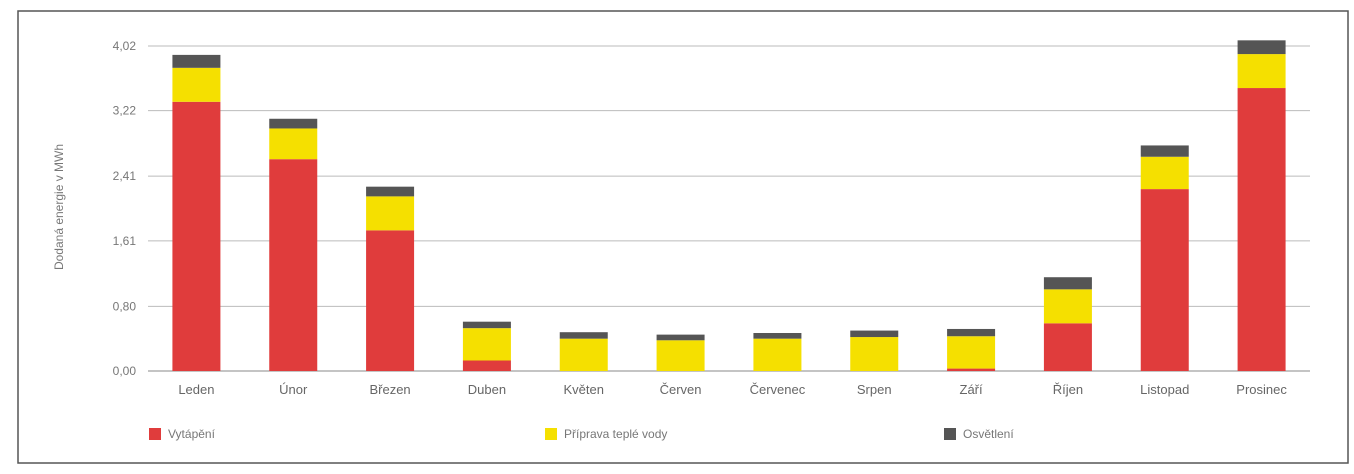 This screenshot has height=474, width=1354. What do you see at coordinates (293, 389) in the screenshot?
I see `x-tick-label: Únor` at bounding box center [293, 389].